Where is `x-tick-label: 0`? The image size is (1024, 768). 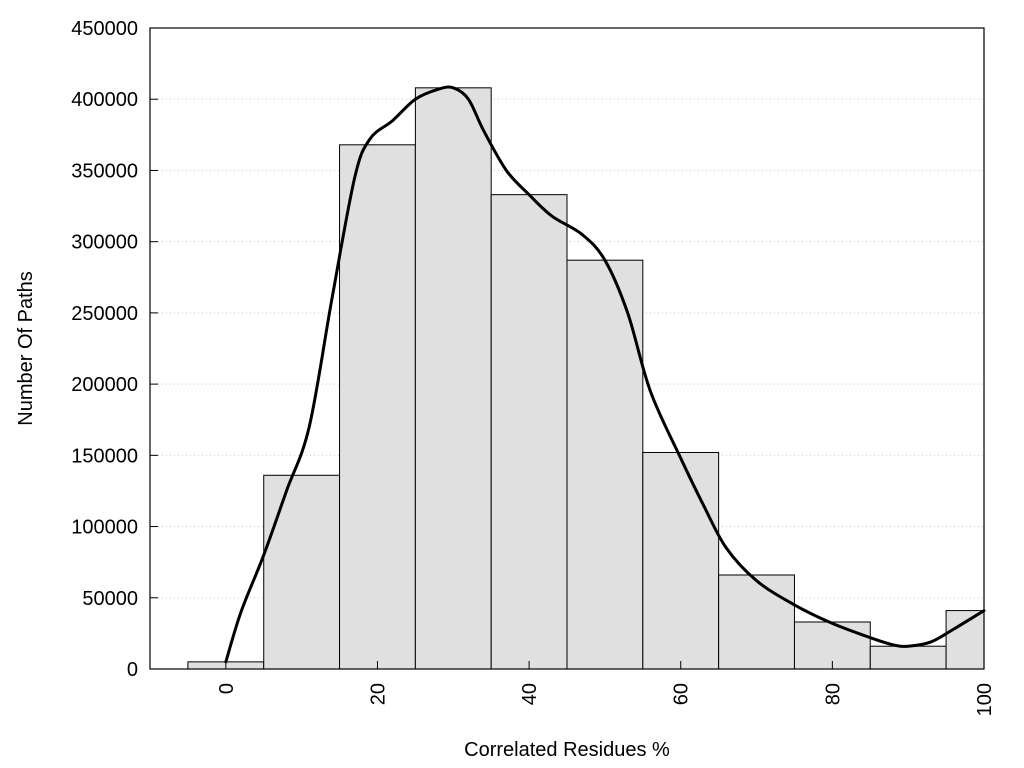
x-tick-label: 0 is located at coordinates (227, 688).